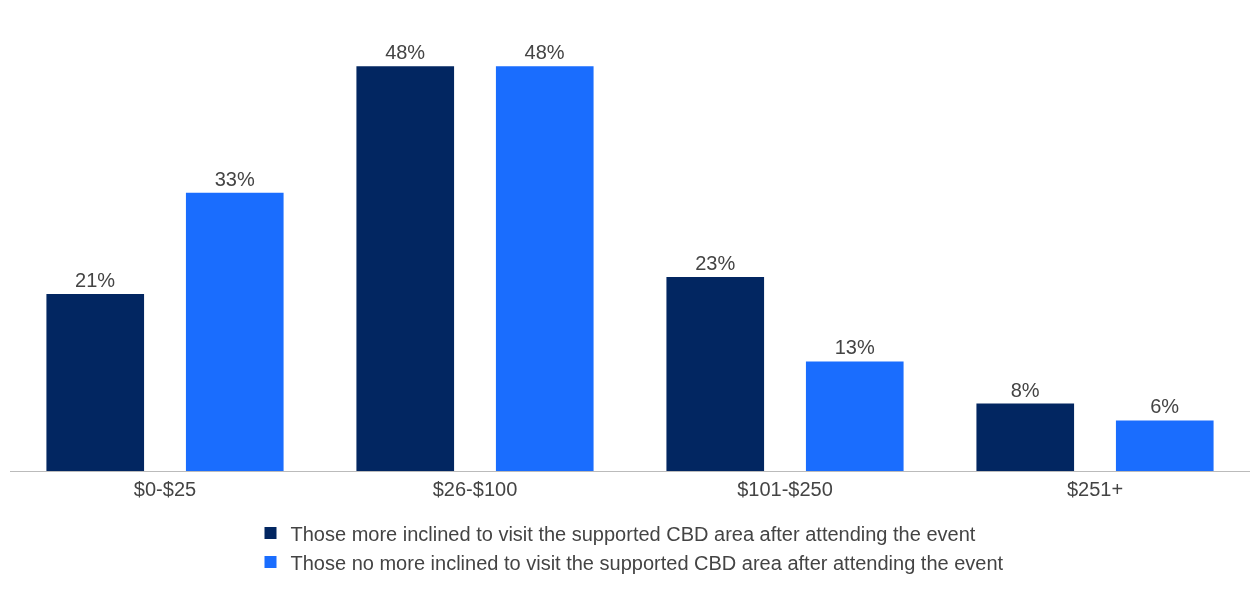 The image size is (1260, 604). What do you see at coordinates (785, 489) in the screenshot?
I see `x-tick-label: $101-$250` at bounding box center [785, 489].